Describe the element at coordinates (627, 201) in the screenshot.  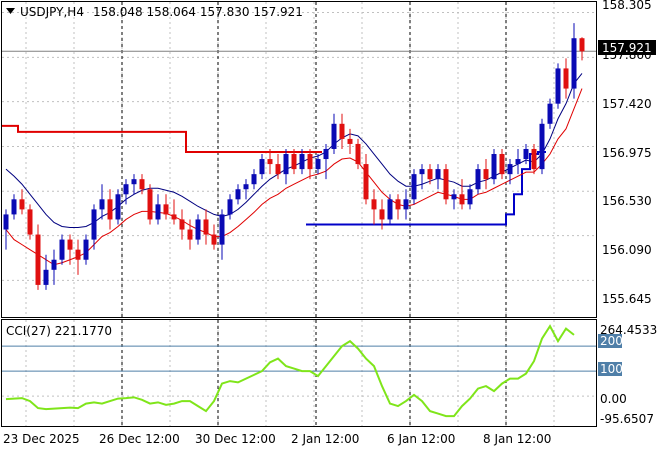
I see `price-tick-label: 156.530` at that location.